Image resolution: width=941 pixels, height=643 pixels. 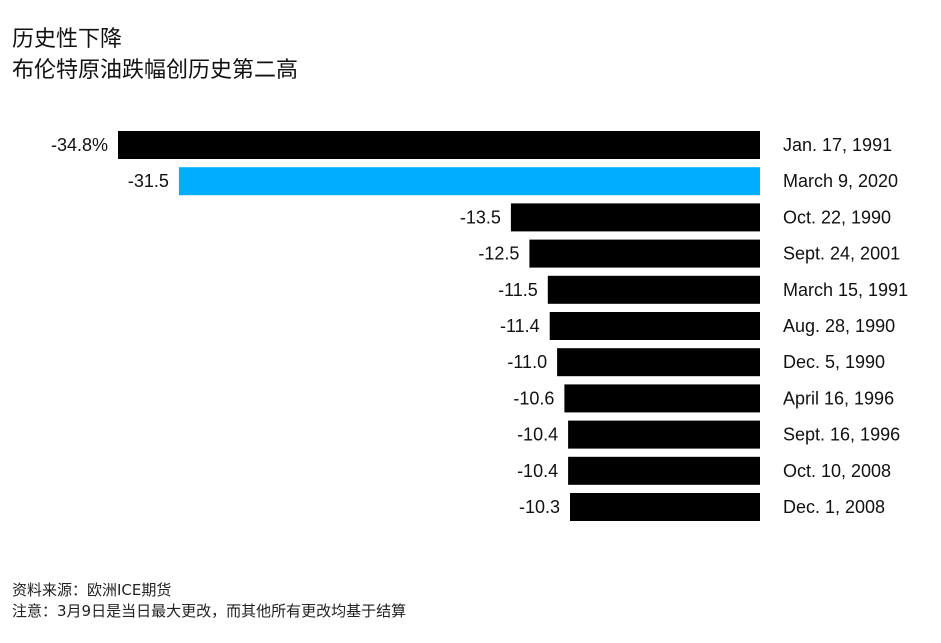 I want to click on value-label-7: -11.0, so click(x=527, y=362).